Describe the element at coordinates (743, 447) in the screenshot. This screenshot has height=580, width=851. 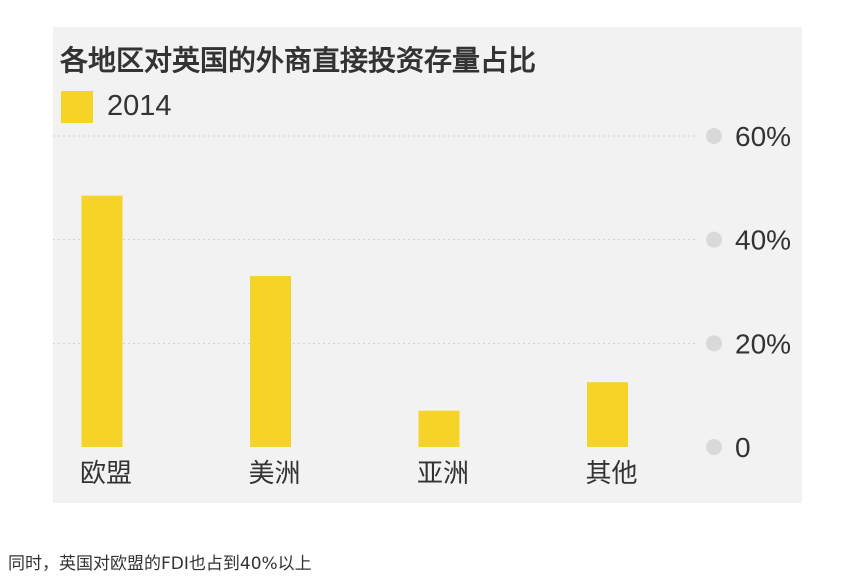
I see `y-tick-label: 0` at that location.